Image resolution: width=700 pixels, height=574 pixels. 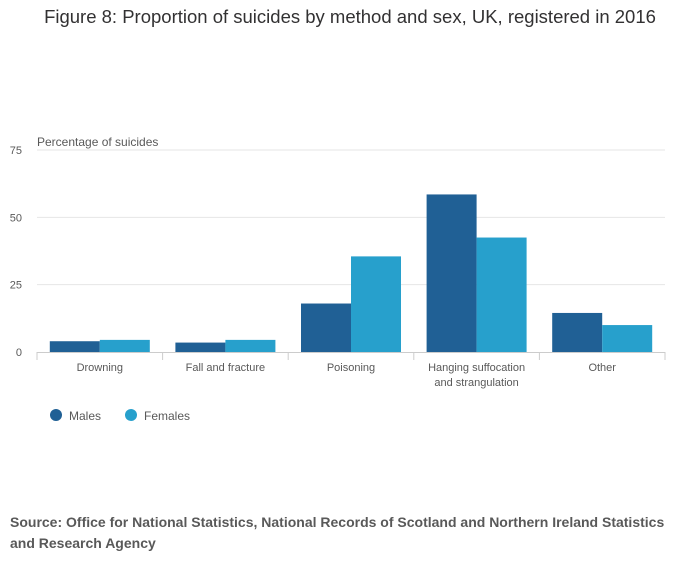 What do you see at coordinates (476, 375) in the screenshot?
I see `x-tick-label: Hanging suffocation and strangulation` at bounding box center [476, 375].